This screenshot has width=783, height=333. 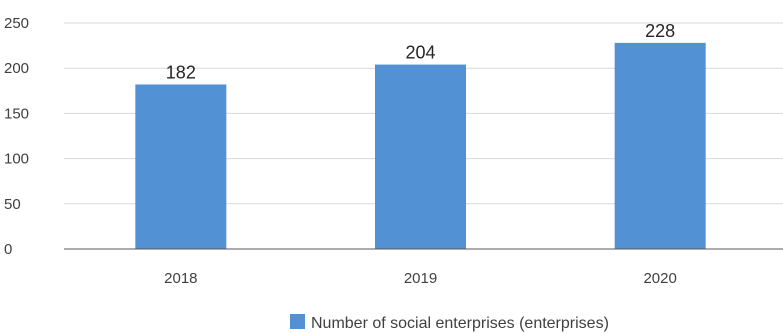 I want to click on data-label-2018: 182, so click(x=181, y=72).